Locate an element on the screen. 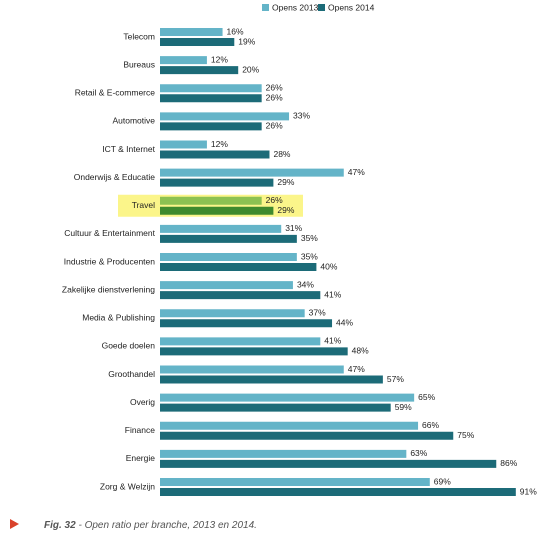 The height and width of the screenshot is (549, 550). value-label: 40% is located at coordinates (328, 266).